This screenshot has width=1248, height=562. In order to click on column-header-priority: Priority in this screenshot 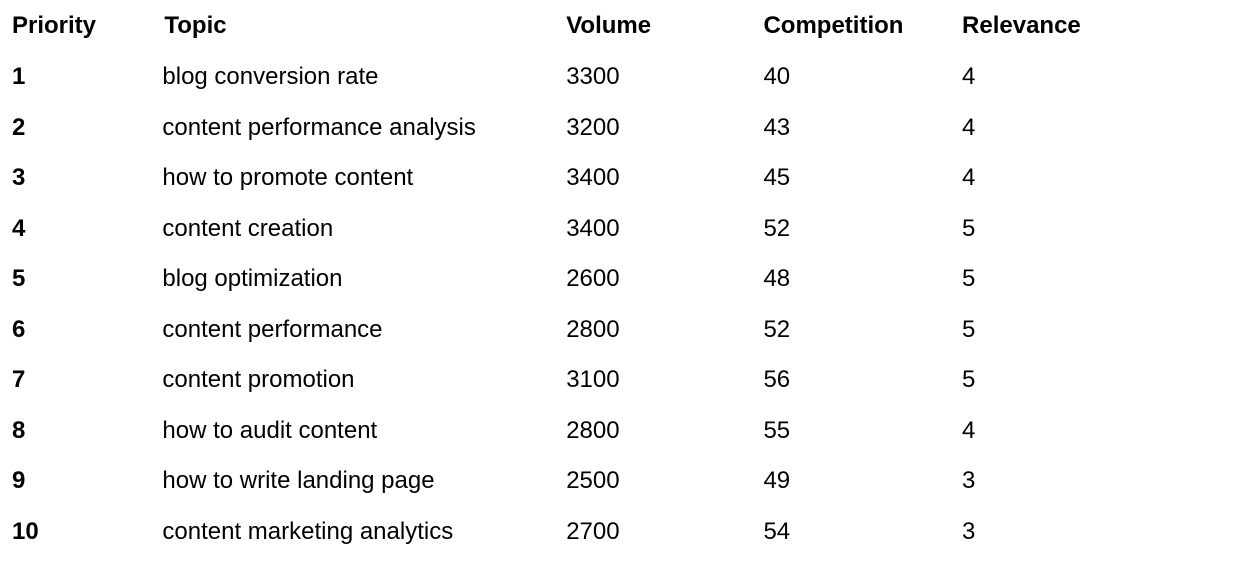, I will do `click(54, 25)`.